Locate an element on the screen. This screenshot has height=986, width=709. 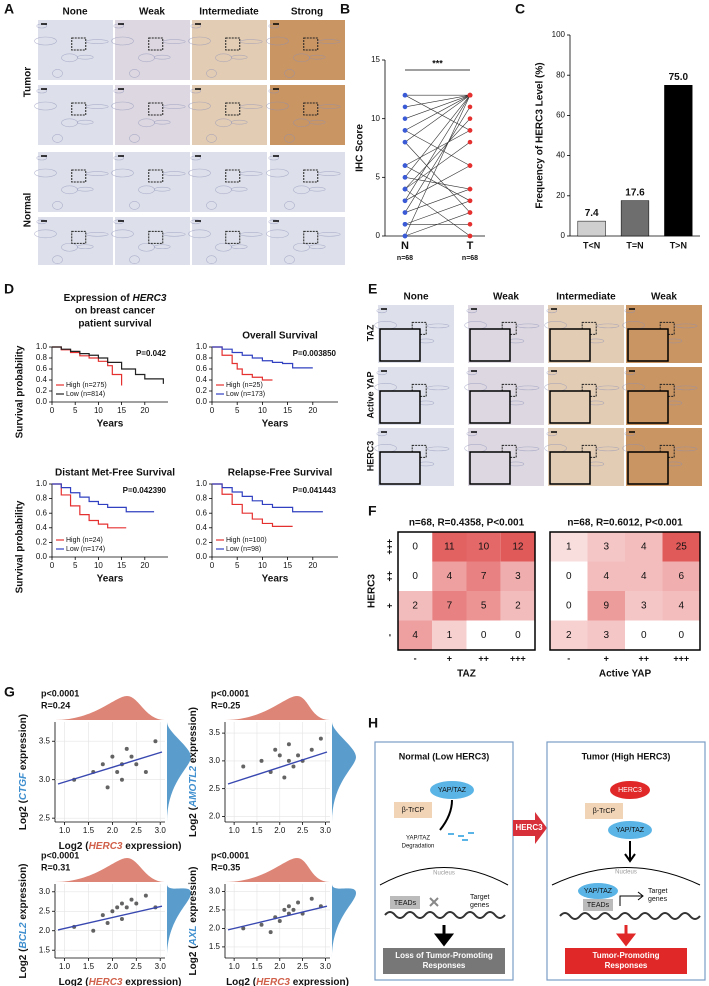
x-axis-title: Log2 (HERC3 expression) is located at coordinates (287, 981).